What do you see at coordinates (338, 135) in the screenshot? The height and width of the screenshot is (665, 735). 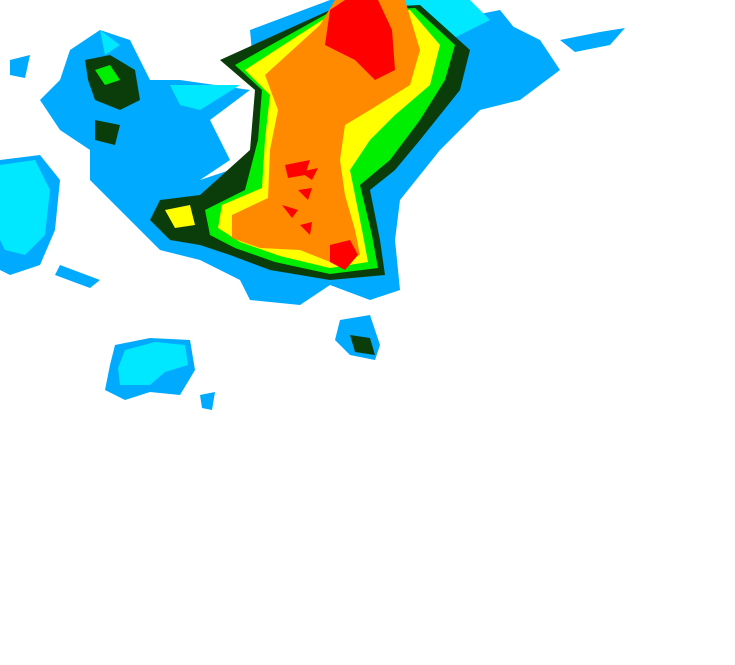 I see `echo-red` at bounding box center [338, 135].